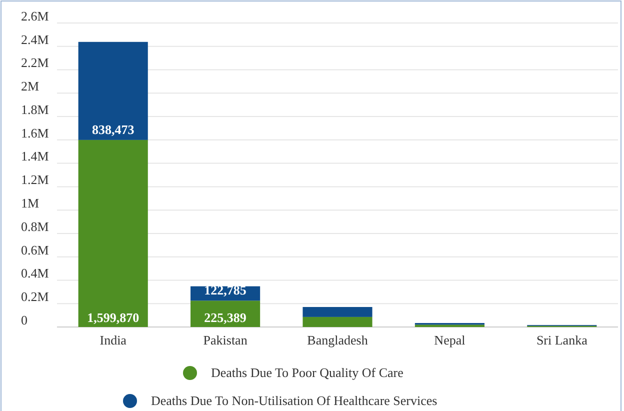 This screenshot has height=411, width=624. I want to click on y-tick-label: 1.2M, so click(35, 180).